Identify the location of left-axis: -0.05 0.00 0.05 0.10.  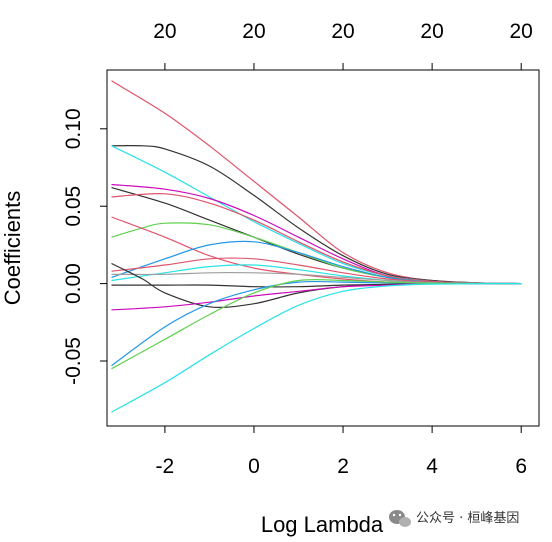
(85, 246).